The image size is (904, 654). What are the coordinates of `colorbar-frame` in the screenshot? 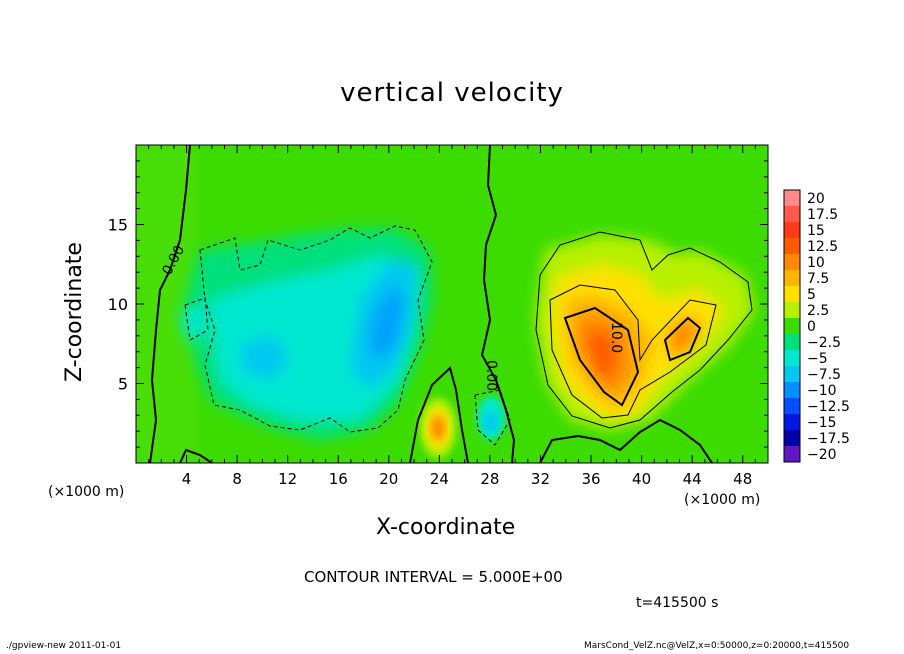 It's located at (792, 326).